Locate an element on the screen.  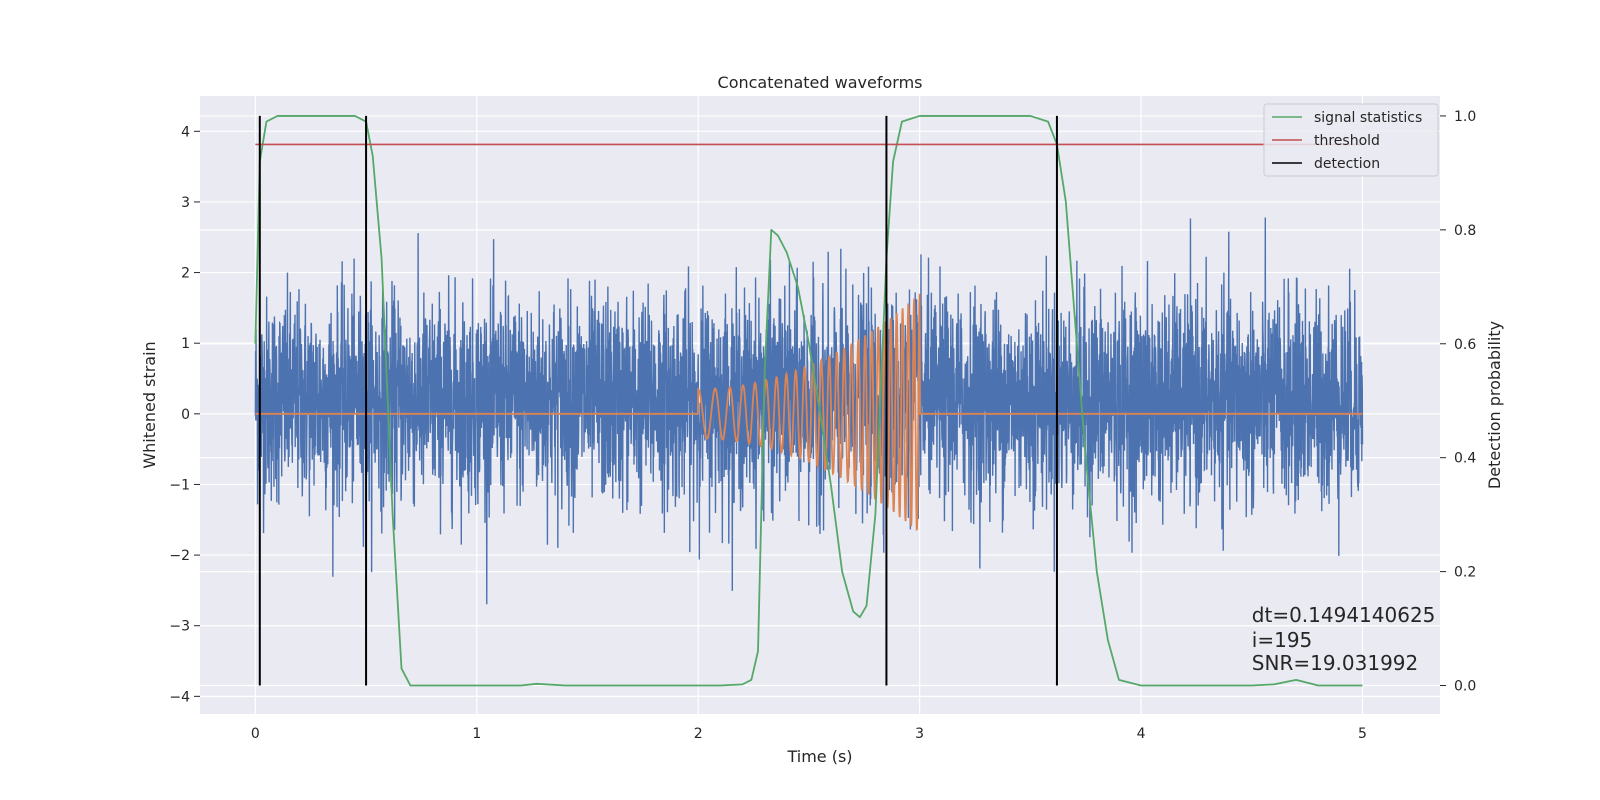
y2-tick-label: 0.2 is located at coordinates (1465, 573).